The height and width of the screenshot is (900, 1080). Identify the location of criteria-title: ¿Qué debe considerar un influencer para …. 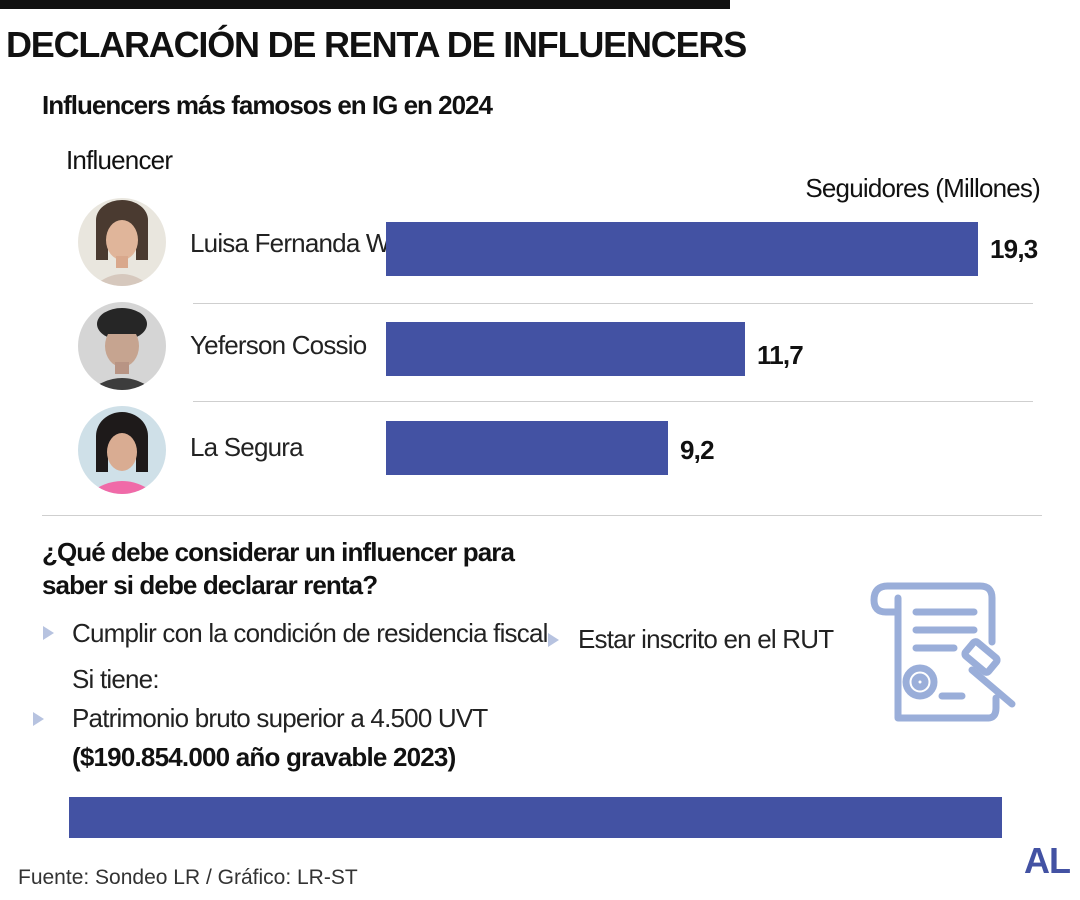
(278, 568).